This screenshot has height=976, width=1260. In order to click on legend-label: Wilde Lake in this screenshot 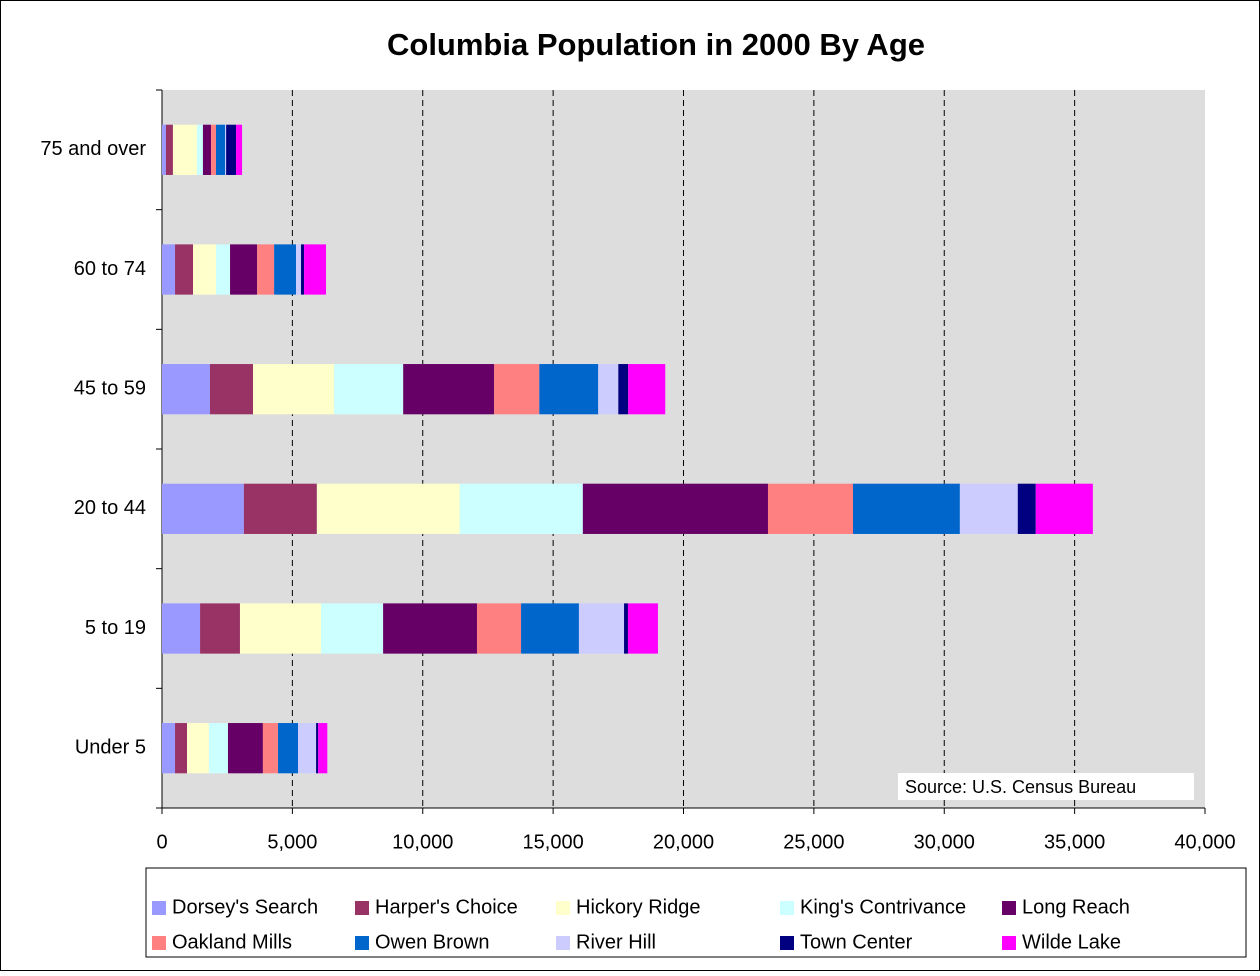, I will do `click(1071, 942)`.